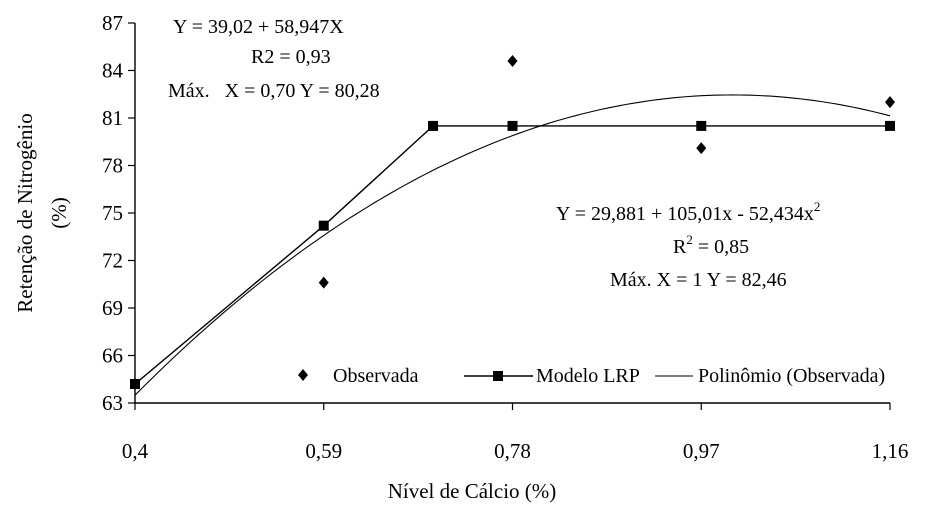 This screenshot has height=506, width=928. What do you see at coordinates (791, 376) in the screenshot?
I see `legend-label-polinomio: Polinômio (Observada)` at bounding box center [791, 376].